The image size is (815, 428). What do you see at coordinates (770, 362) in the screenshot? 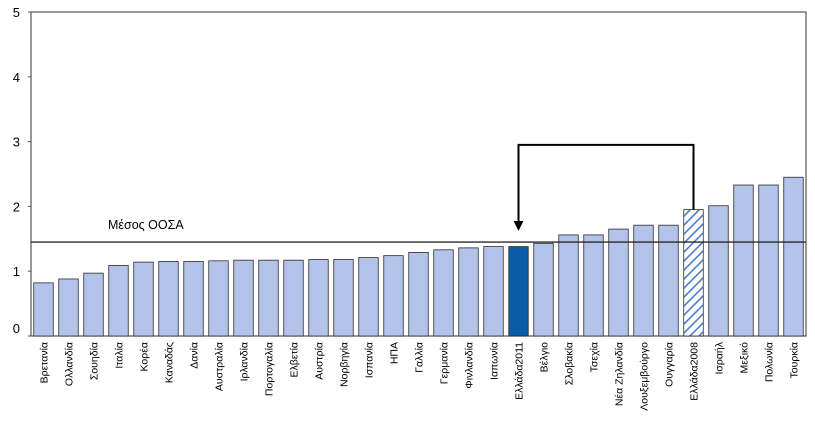
I see `x-category-label: Πολωνία` at bounding box center [770, 362].